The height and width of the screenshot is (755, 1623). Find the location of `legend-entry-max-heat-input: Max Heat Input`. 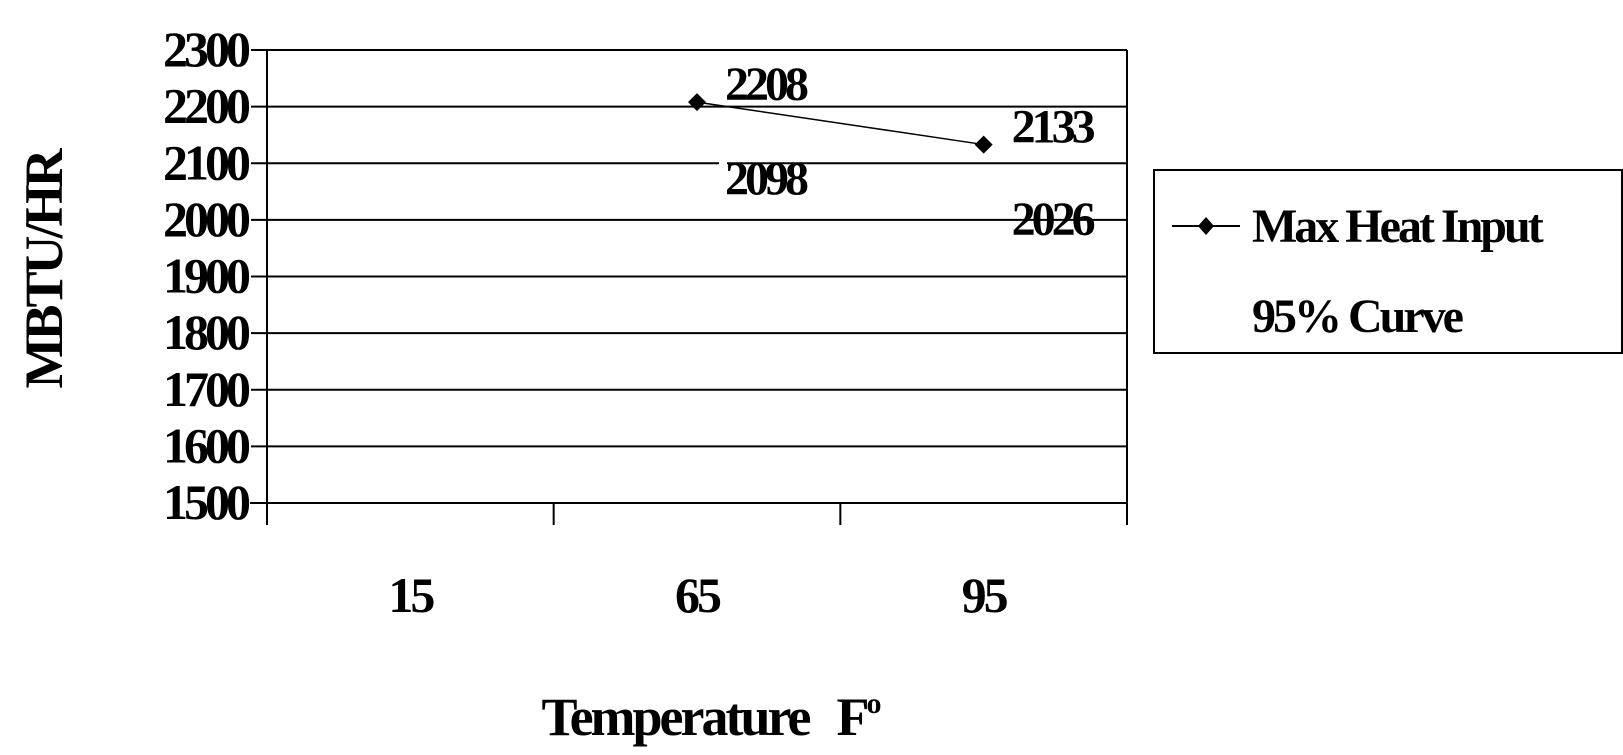

legend-entry-max-heat-input: Max Heat Input is located at coordinates (1359, 226).